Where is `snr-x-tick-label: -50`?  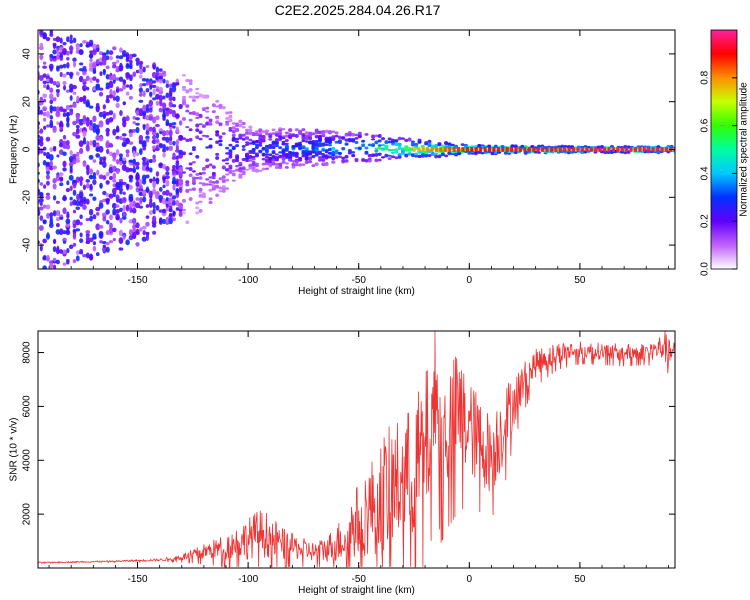
snr-x-tick-label: -50 is located at coordinates (358, 579).